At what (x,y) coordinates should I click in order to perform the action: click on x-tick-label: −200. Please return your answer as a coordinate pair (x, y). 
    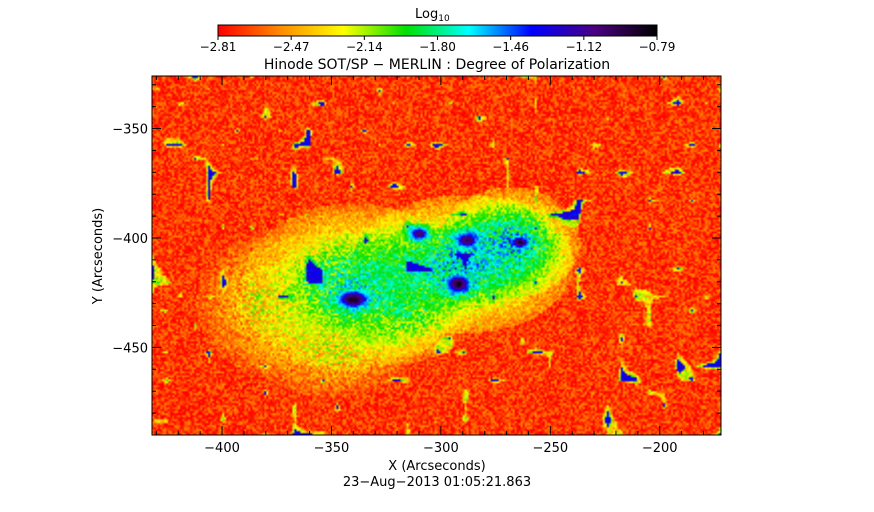
    Looking at the image, I should click on (660, 448).